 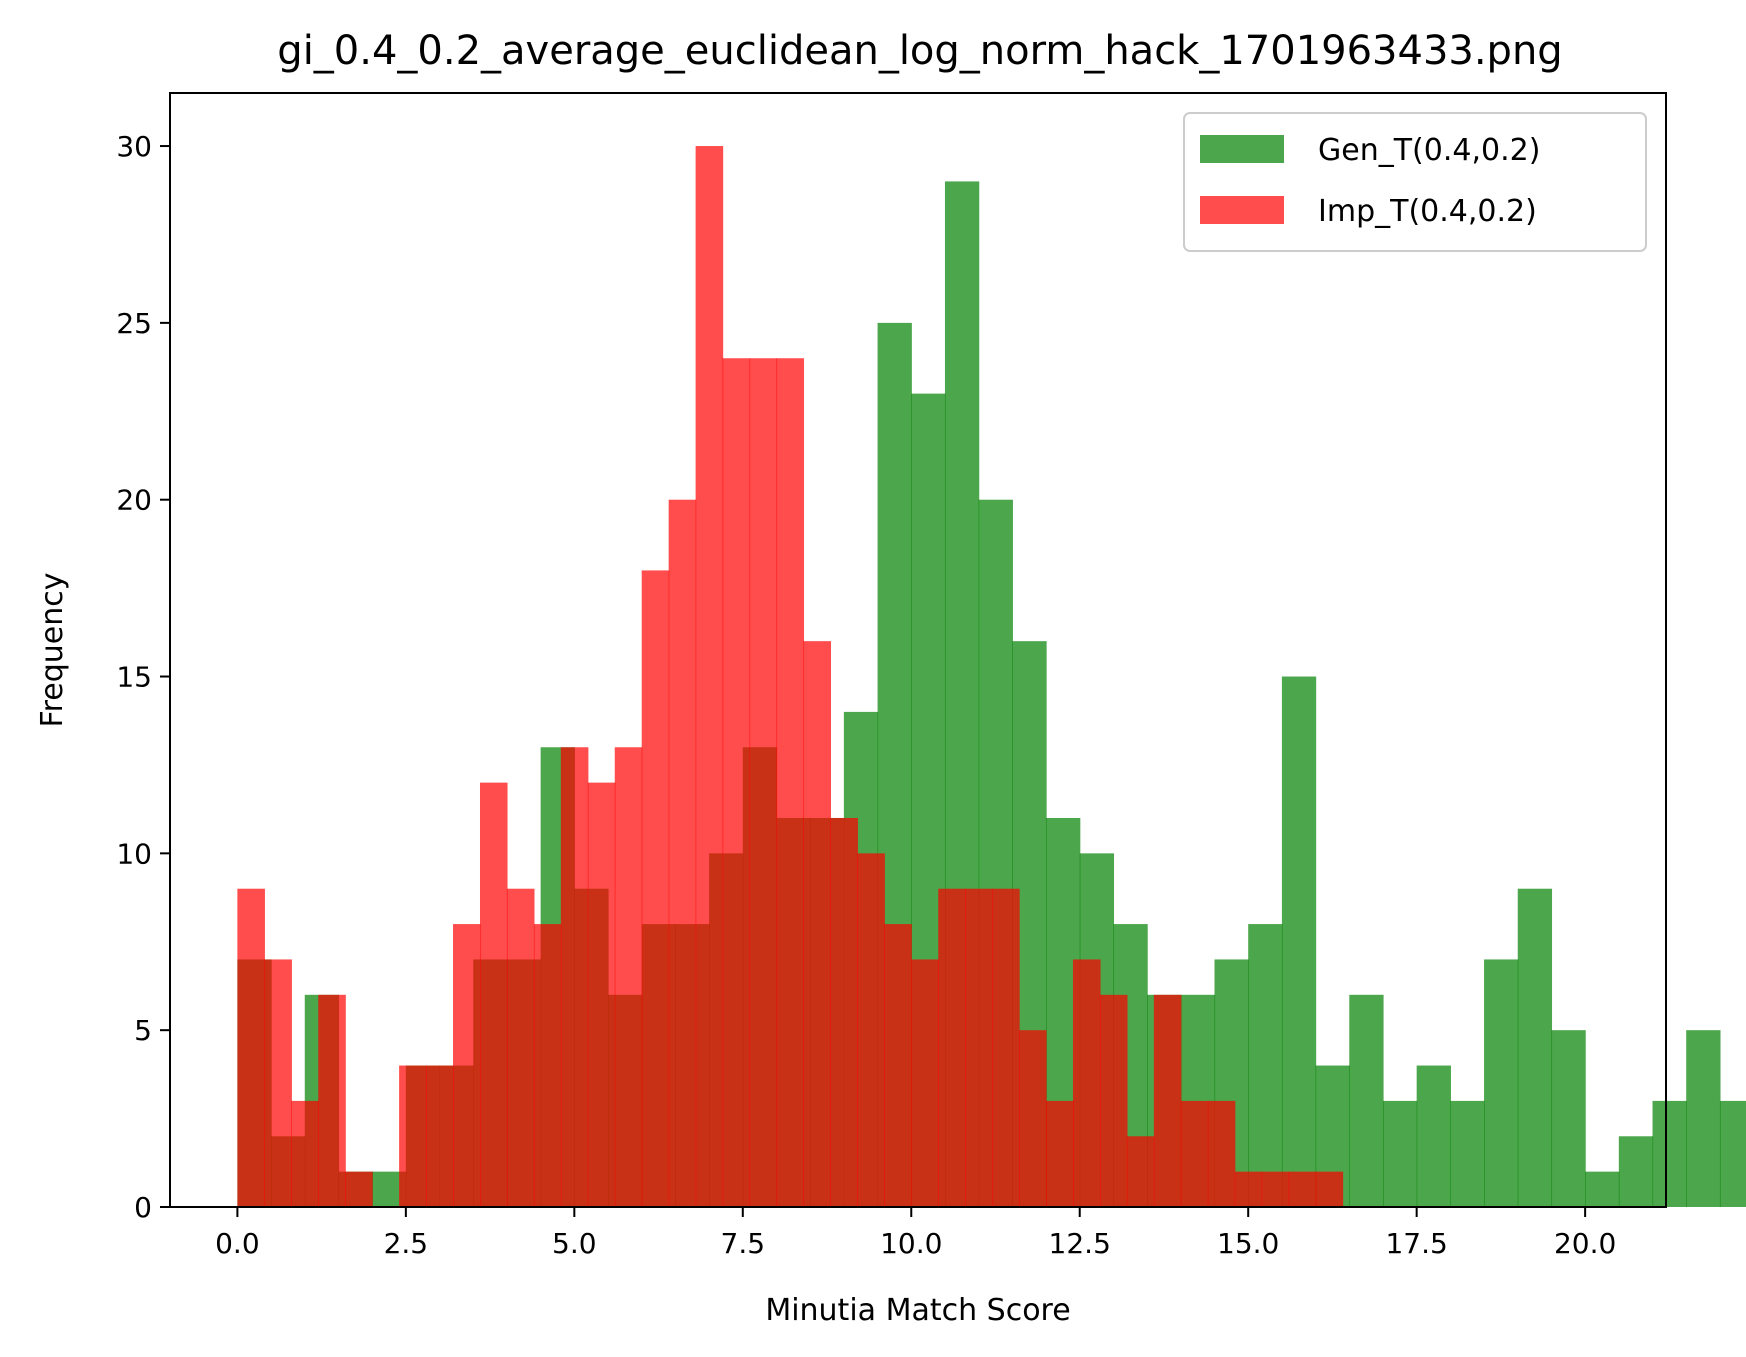 I want to click on y-tick-label: 20, so click(x=134, y=500).